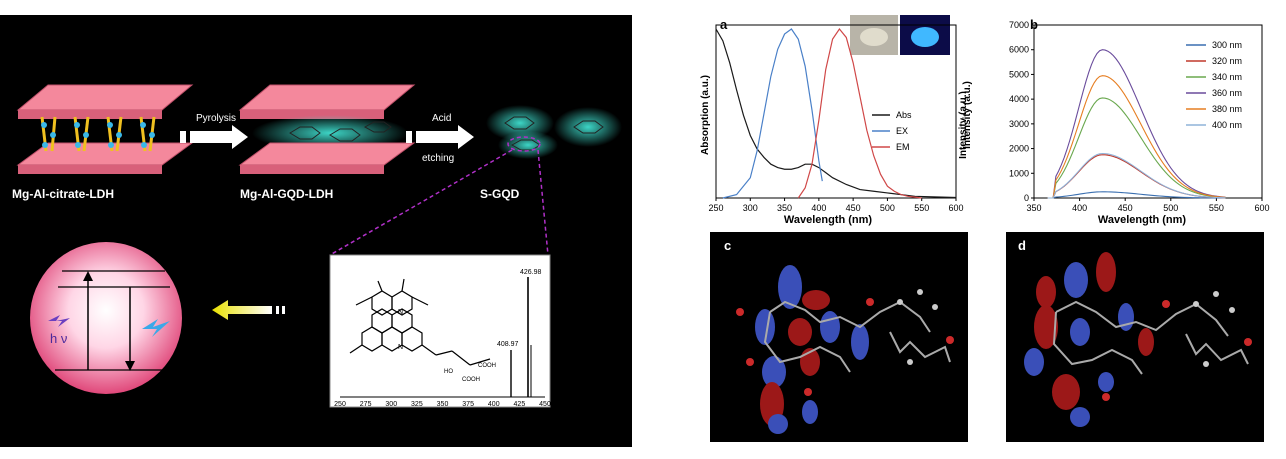  Describe the element at coordinates (874, 37) in the screenshot. I see `powder-sample-icon` at that location.